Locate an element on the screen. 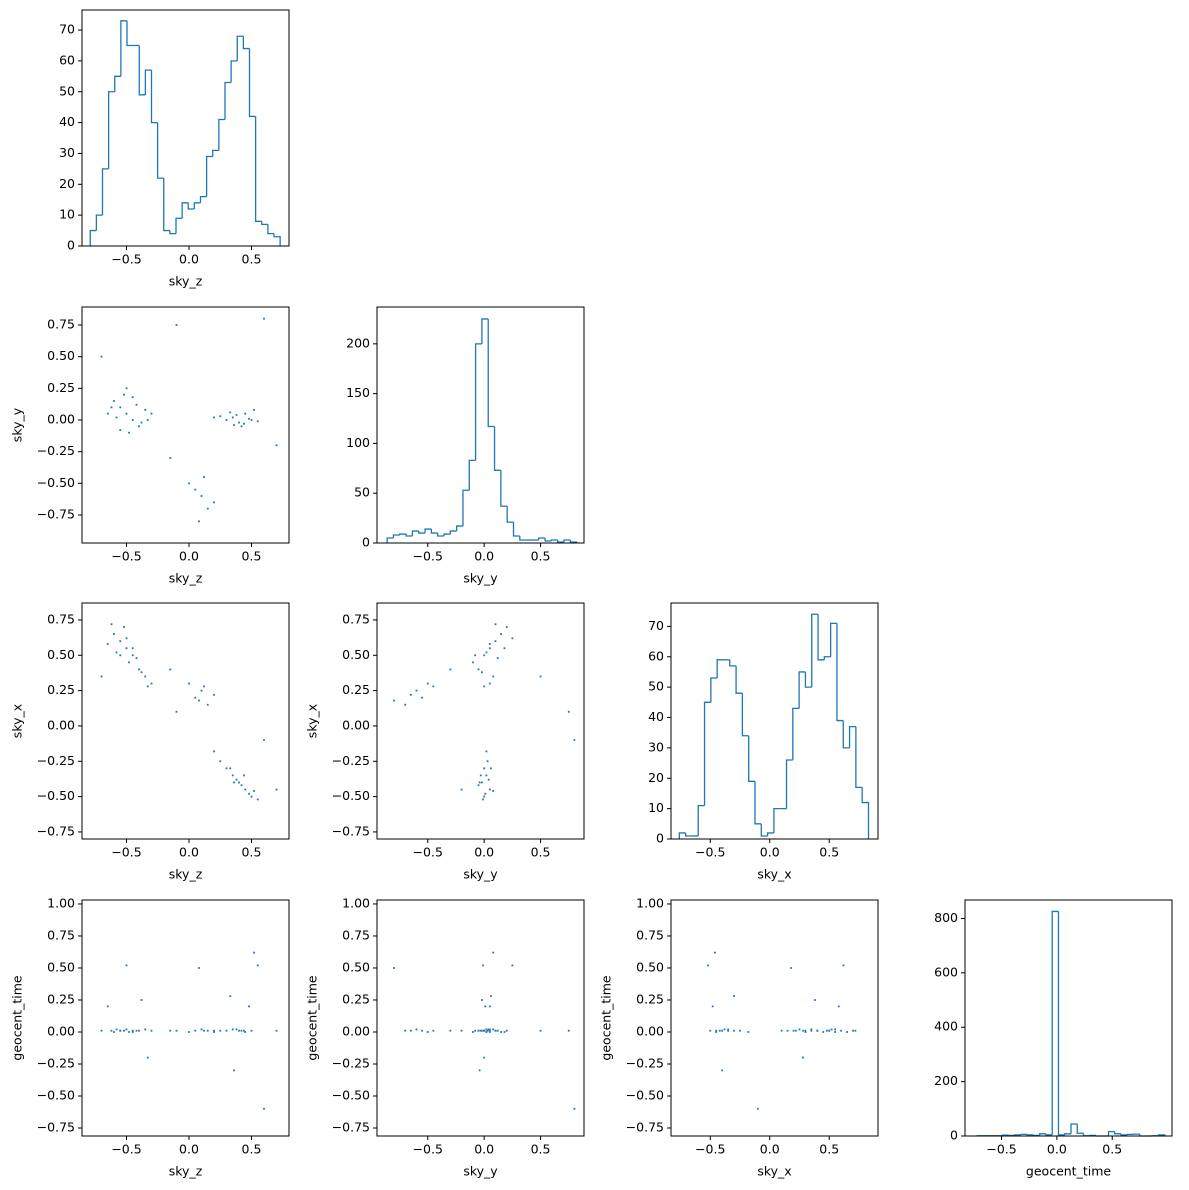  x-tick-label: −0.5 is located at coordinates (710, 852).